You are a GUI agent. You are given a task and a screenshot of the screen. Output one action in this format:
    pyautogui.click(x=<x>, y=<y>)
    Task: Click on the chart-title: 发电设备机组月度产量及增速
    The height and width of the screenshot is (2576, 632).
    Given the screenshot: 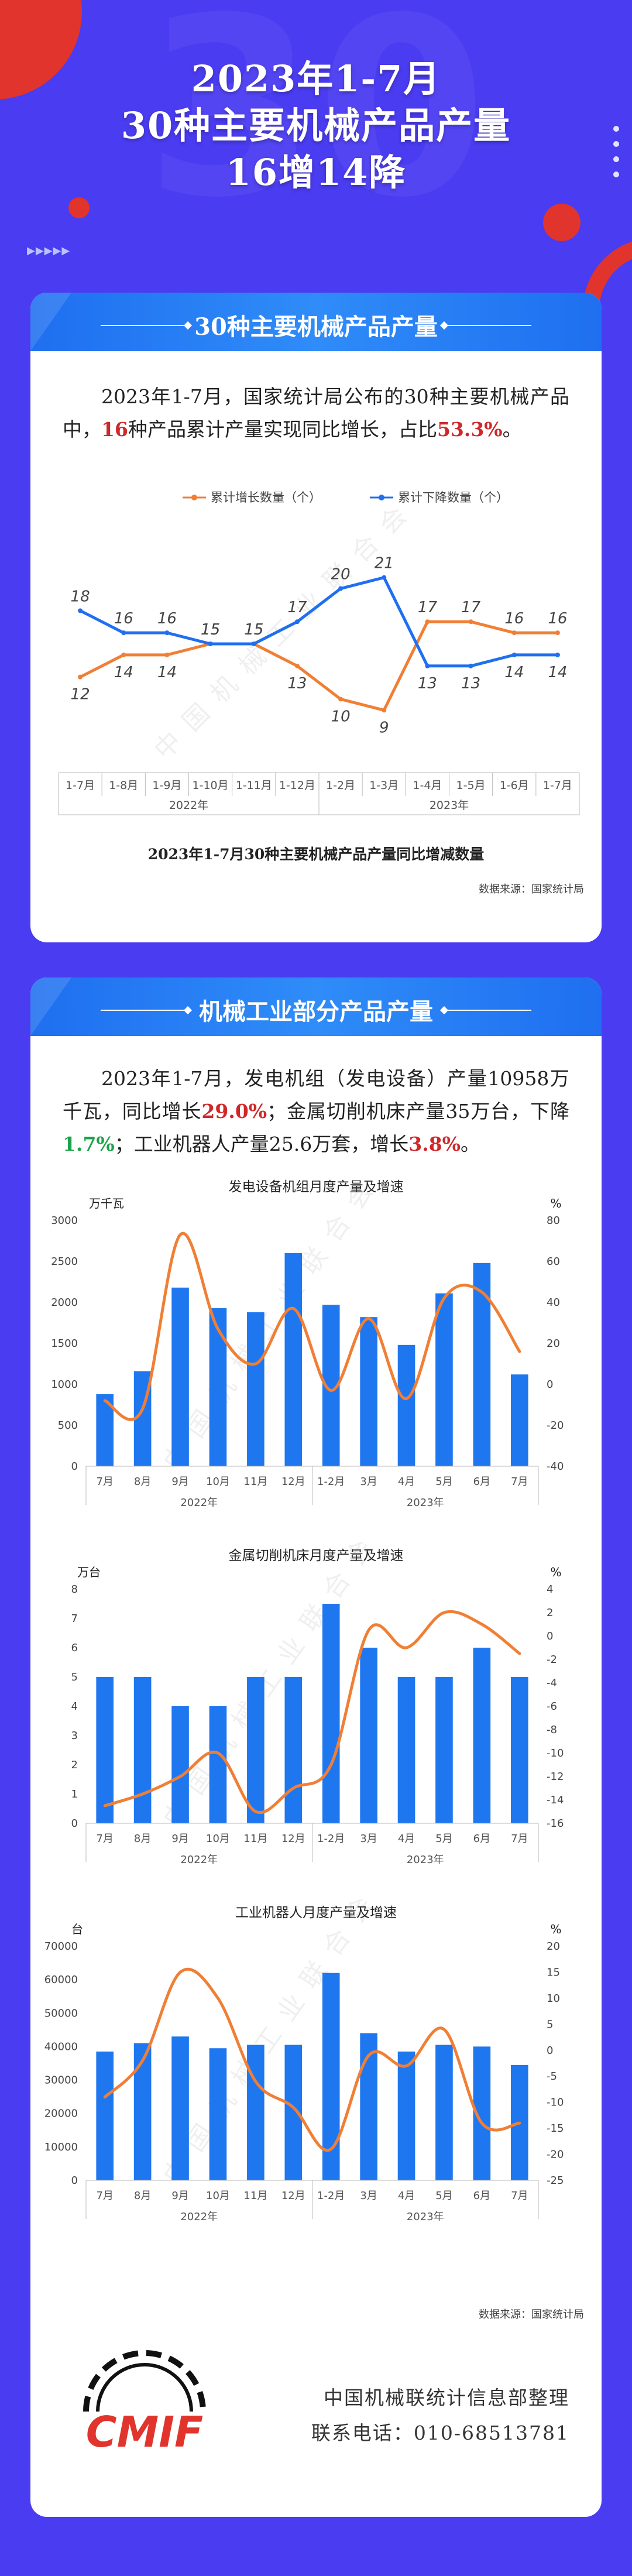 What is the action you would take?
    pyautogui.click(x=316, y=1187)
    